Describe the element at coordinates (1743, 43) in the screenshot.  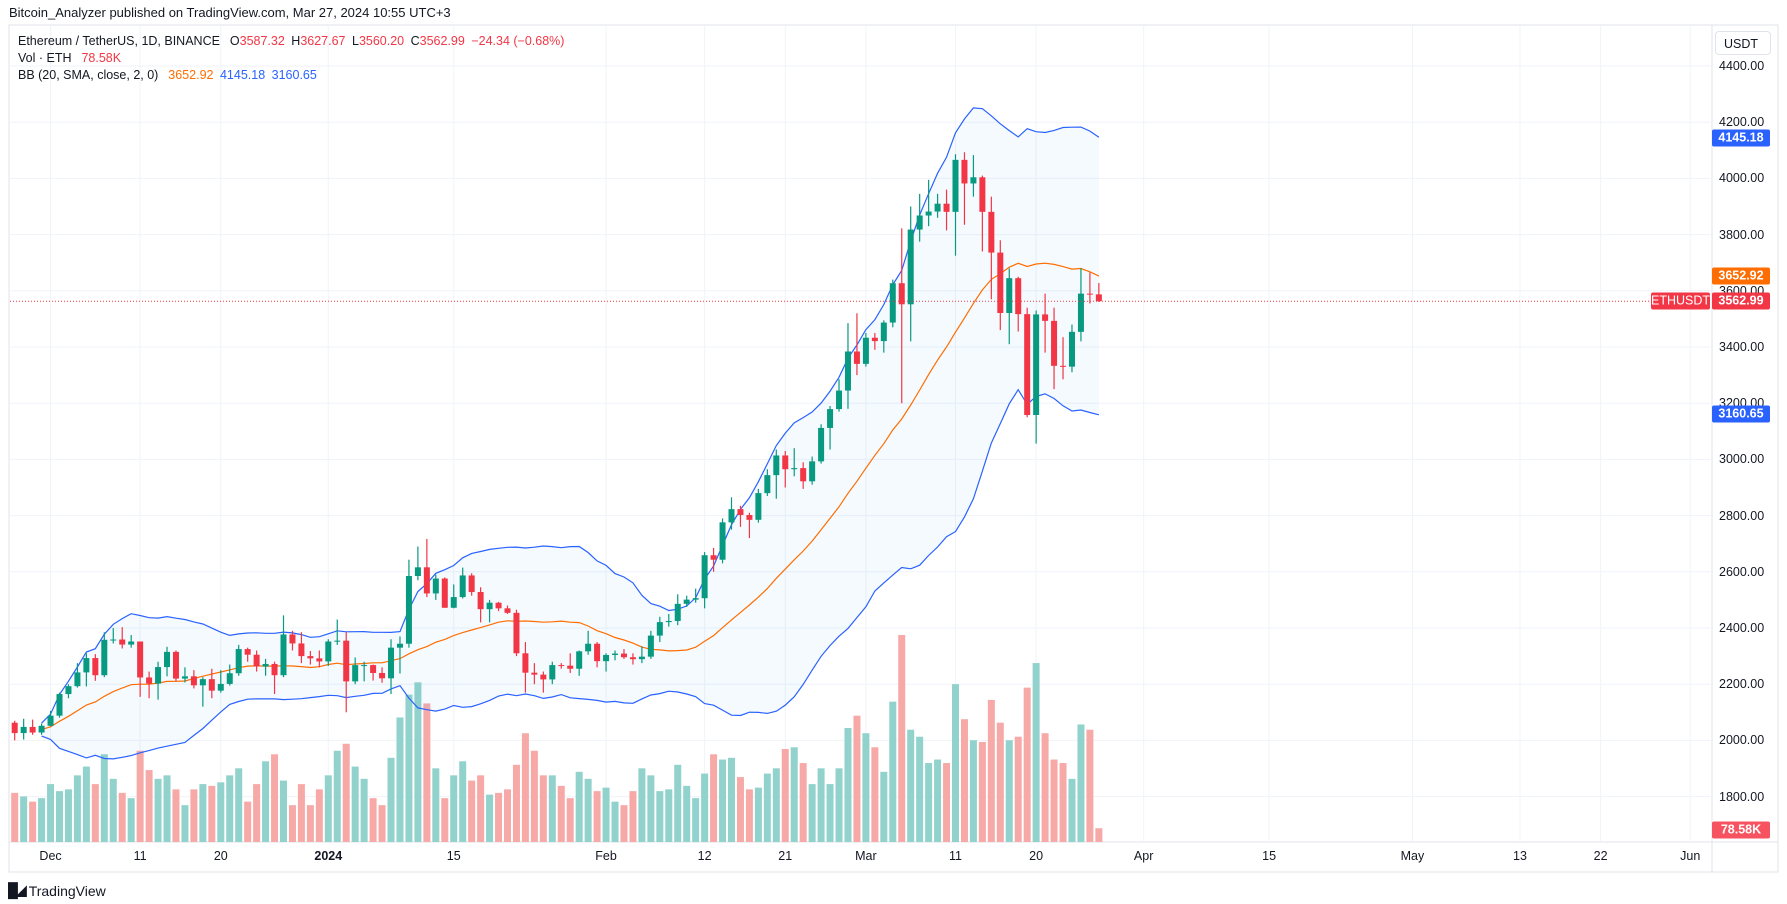
I see `currency-button: USDT` at that location.